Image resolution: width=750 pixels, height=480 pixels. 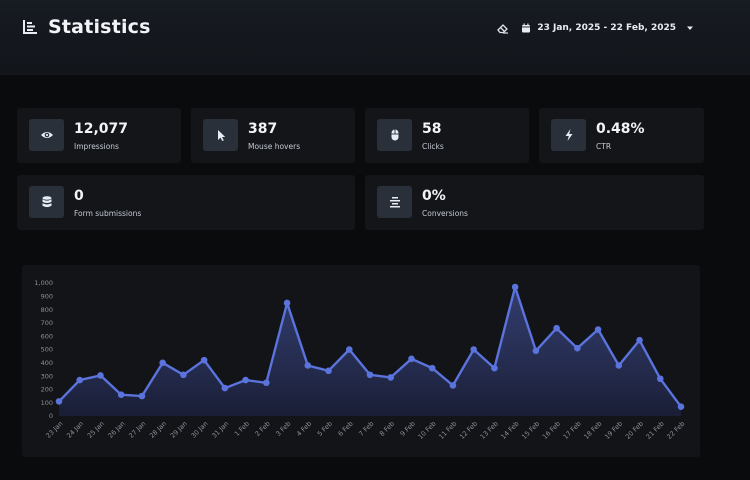 I want to click on y-tick-label: 1,000, so click(x=43, y=283).